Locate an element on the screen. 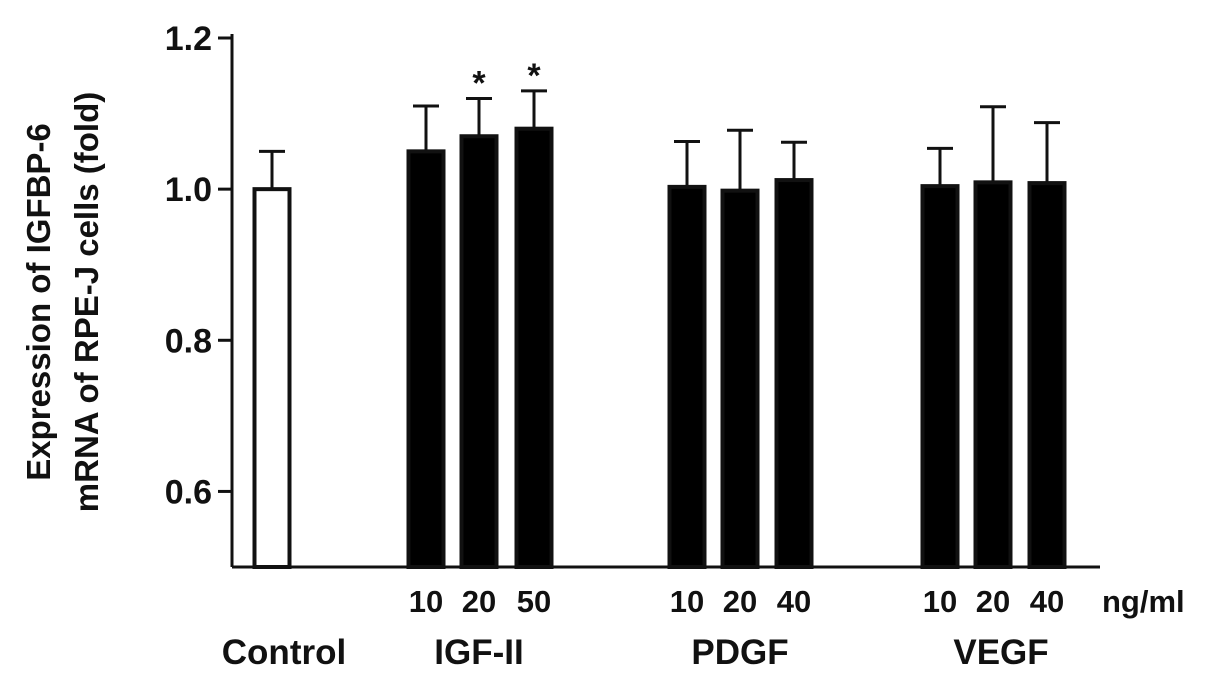 Image resolution: width=1205 pixels, height=678 pixels. y-tick-label: 0.8 is located at coordinates (188, 341).